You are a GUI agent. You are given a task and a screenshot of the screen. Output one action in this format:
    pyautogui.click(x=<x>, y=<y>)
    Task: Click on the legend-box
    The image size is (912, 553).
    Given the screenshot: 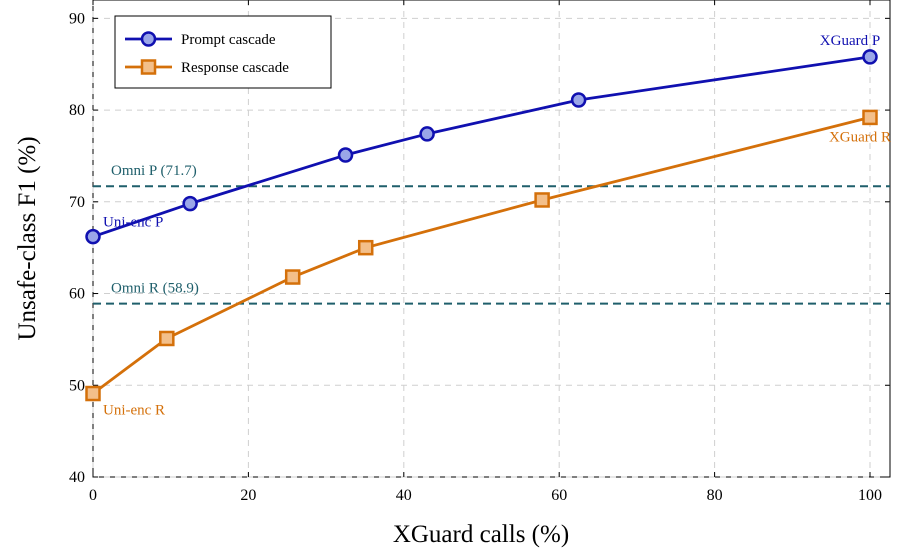 What is the action you would take?
    pyautogui.click(x=223, y=52)
    